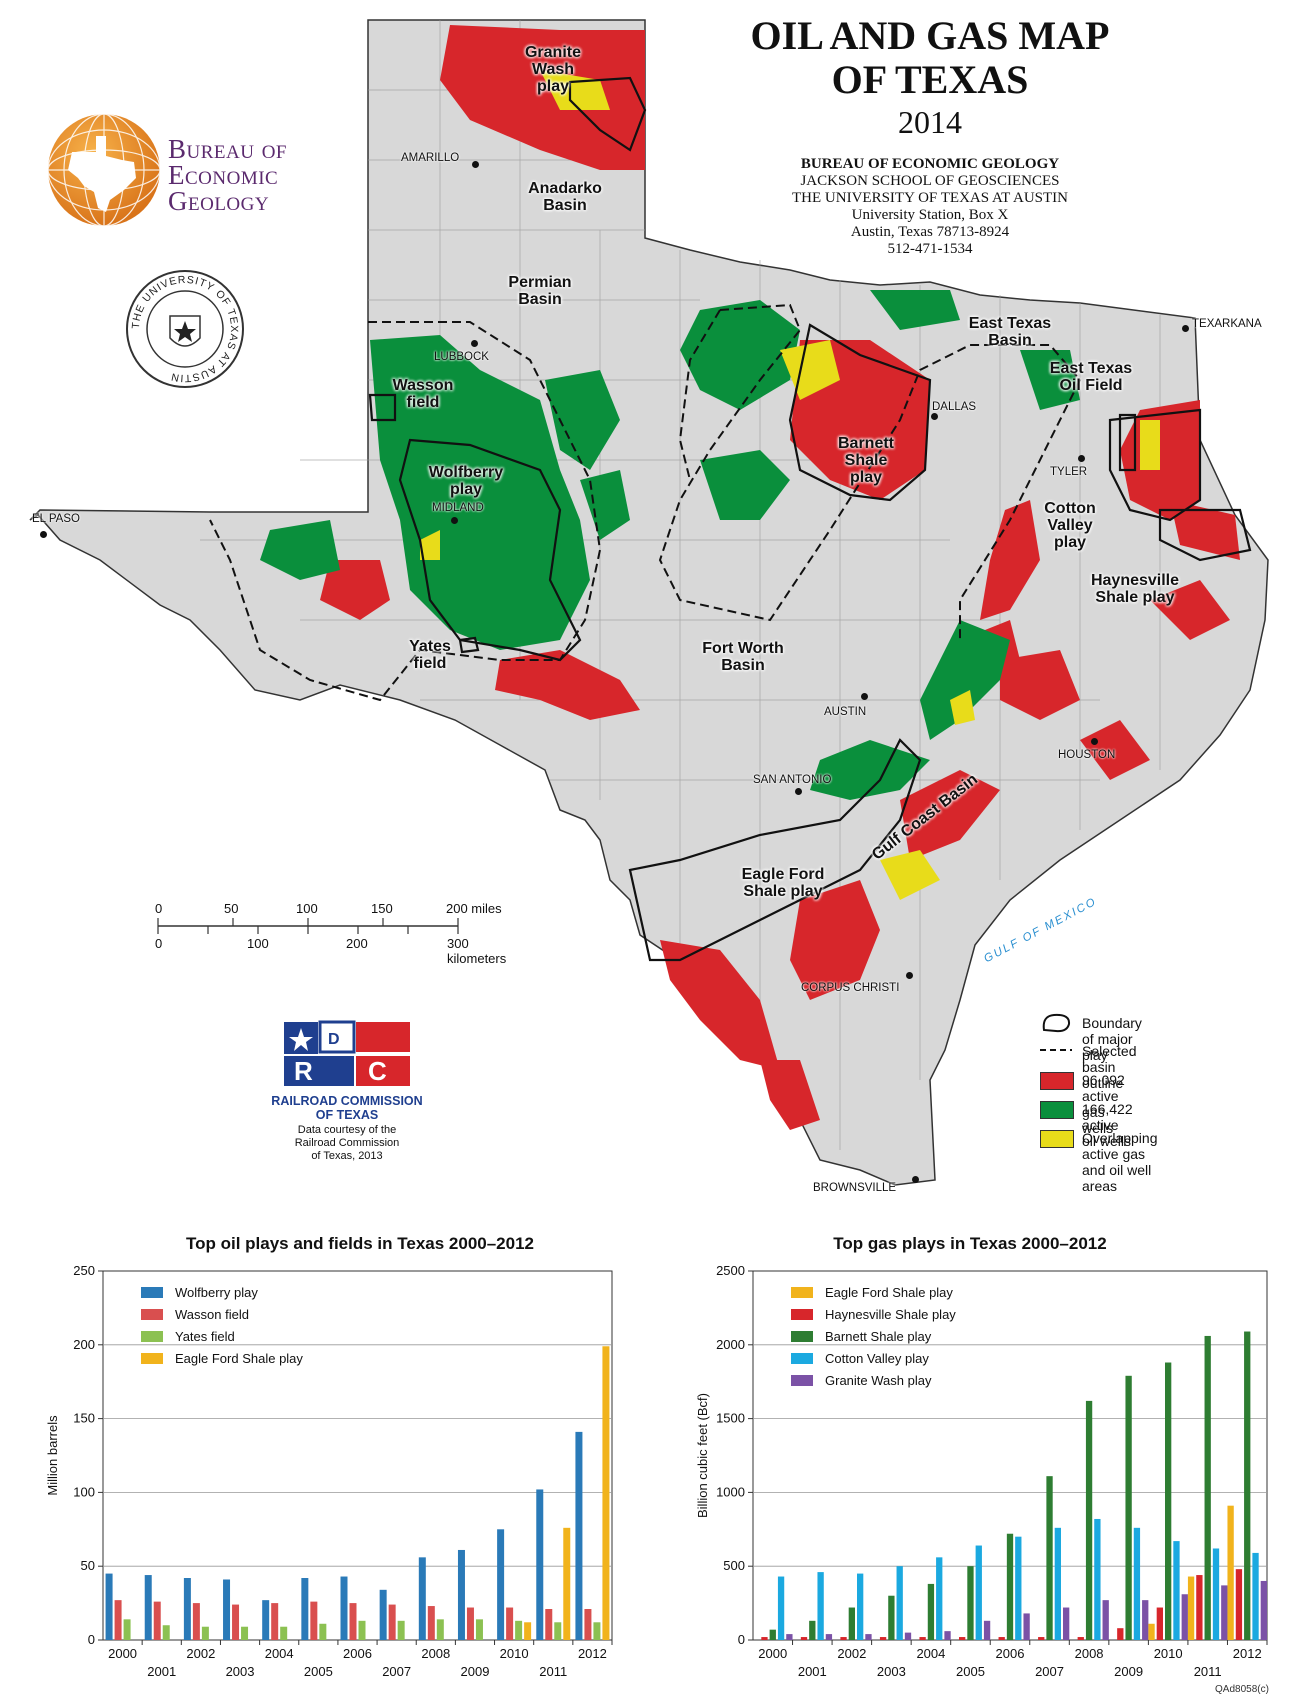 The width and height of the screenshot is (1300, 1699). What do you see at coordinates (159, 943) in the screenshot?
I see `scale-km-0: 0` at bounding box center [159, 943].